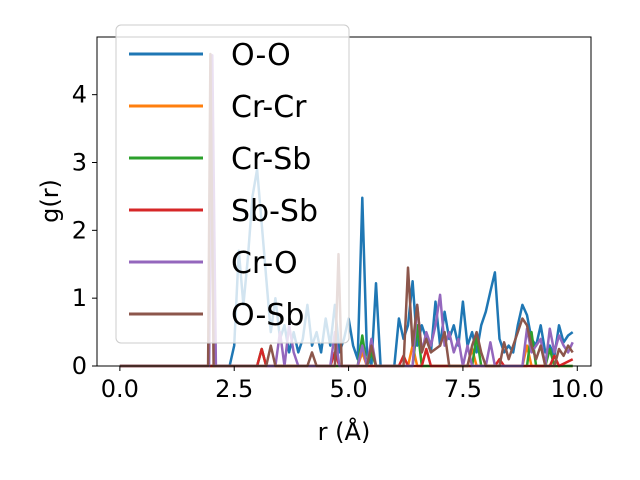 This screenshot has height=480, width=640. I want to click on legend-label-cr-sb: Cr-Sb, so click(271, 159).